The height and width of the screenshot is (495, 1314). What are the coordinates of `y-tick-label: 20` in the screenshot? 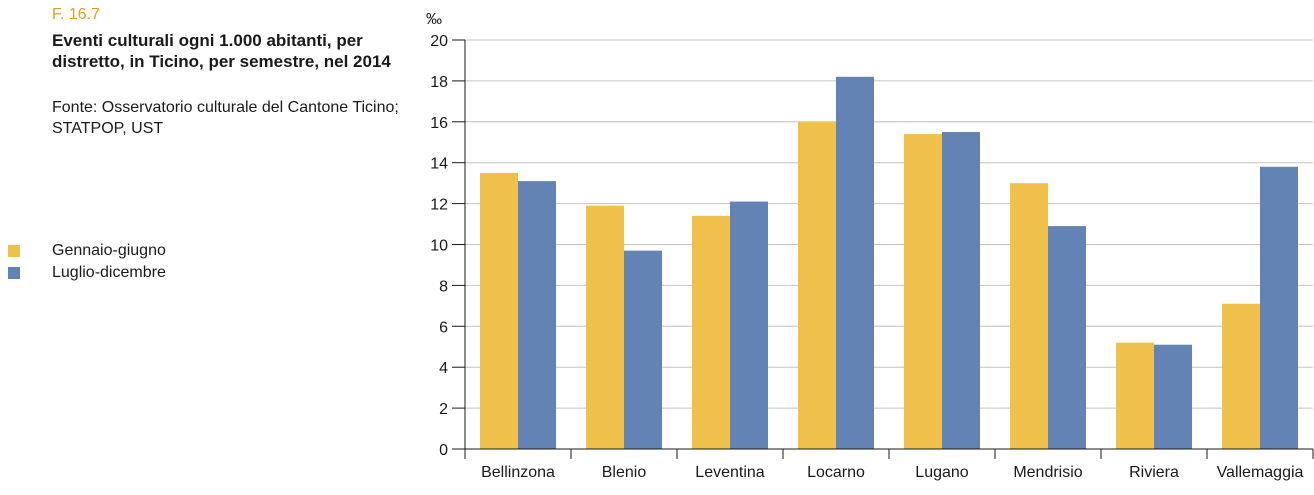 It's located at (439, 41).